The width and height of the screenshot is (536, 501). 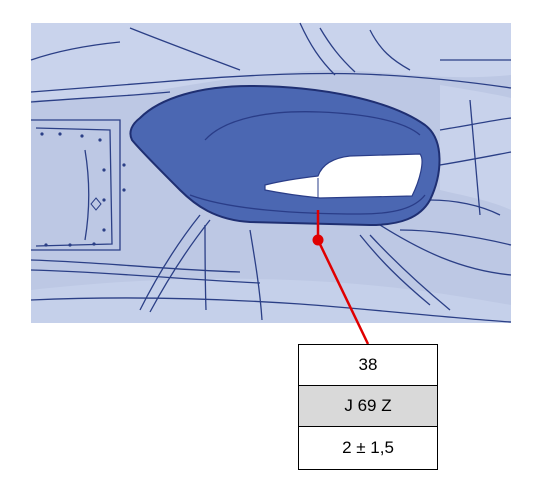 I want to click on measurement-callout-table: 38 J 69 Z 2 ± 1,5, so click(x=368, y=407).